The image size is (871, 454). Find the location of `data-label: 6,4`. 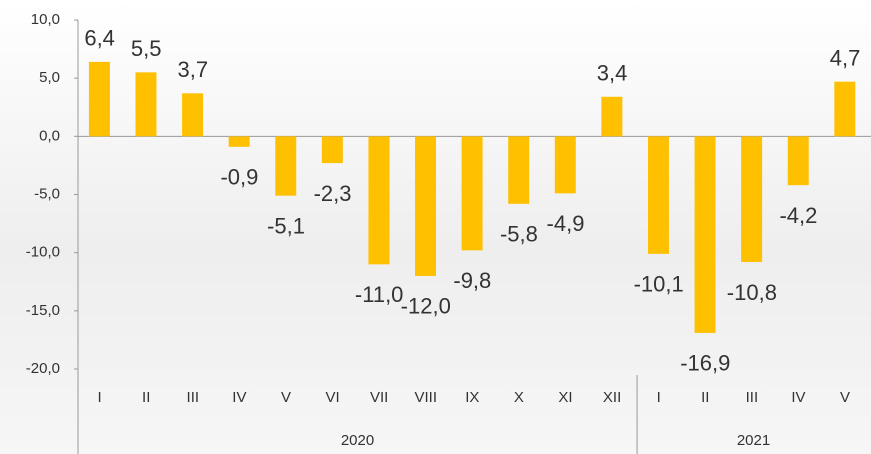

data-label: 6,4 is located at coordinates (99, 38).